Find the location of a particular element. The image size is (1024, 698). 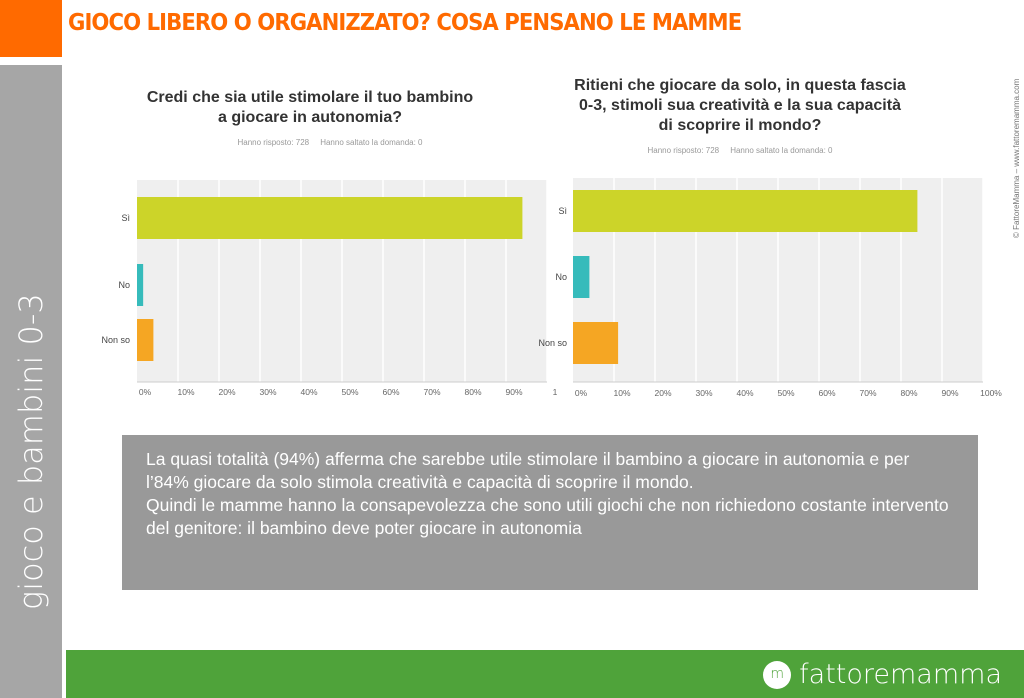

footer-bar: m fattoremamma is located at coordinates (545, 674).